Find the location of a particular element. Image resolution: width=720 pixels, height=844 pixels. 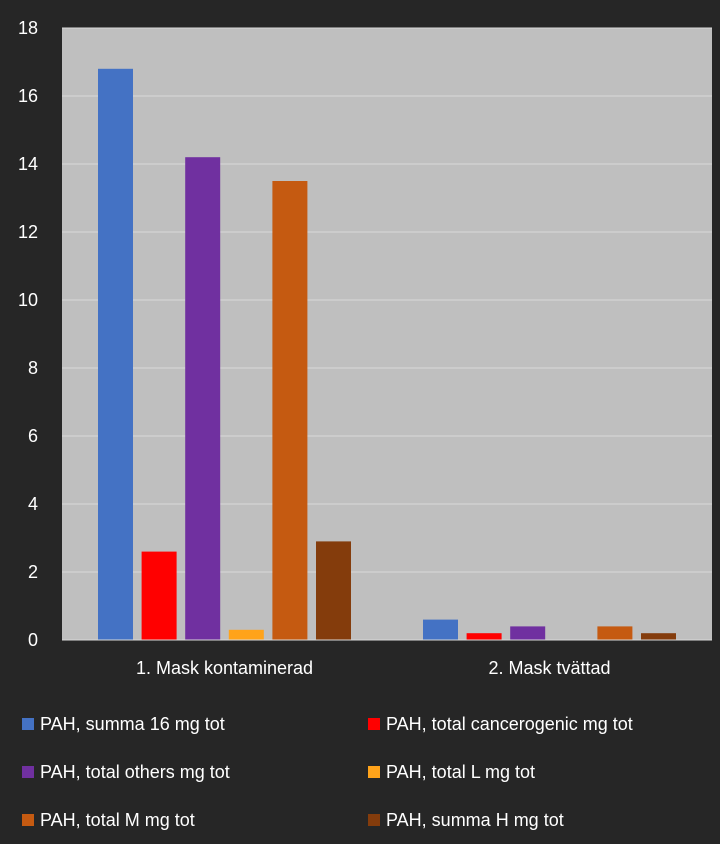

y-tick-label: 18 is located at coordinates (28, 28).